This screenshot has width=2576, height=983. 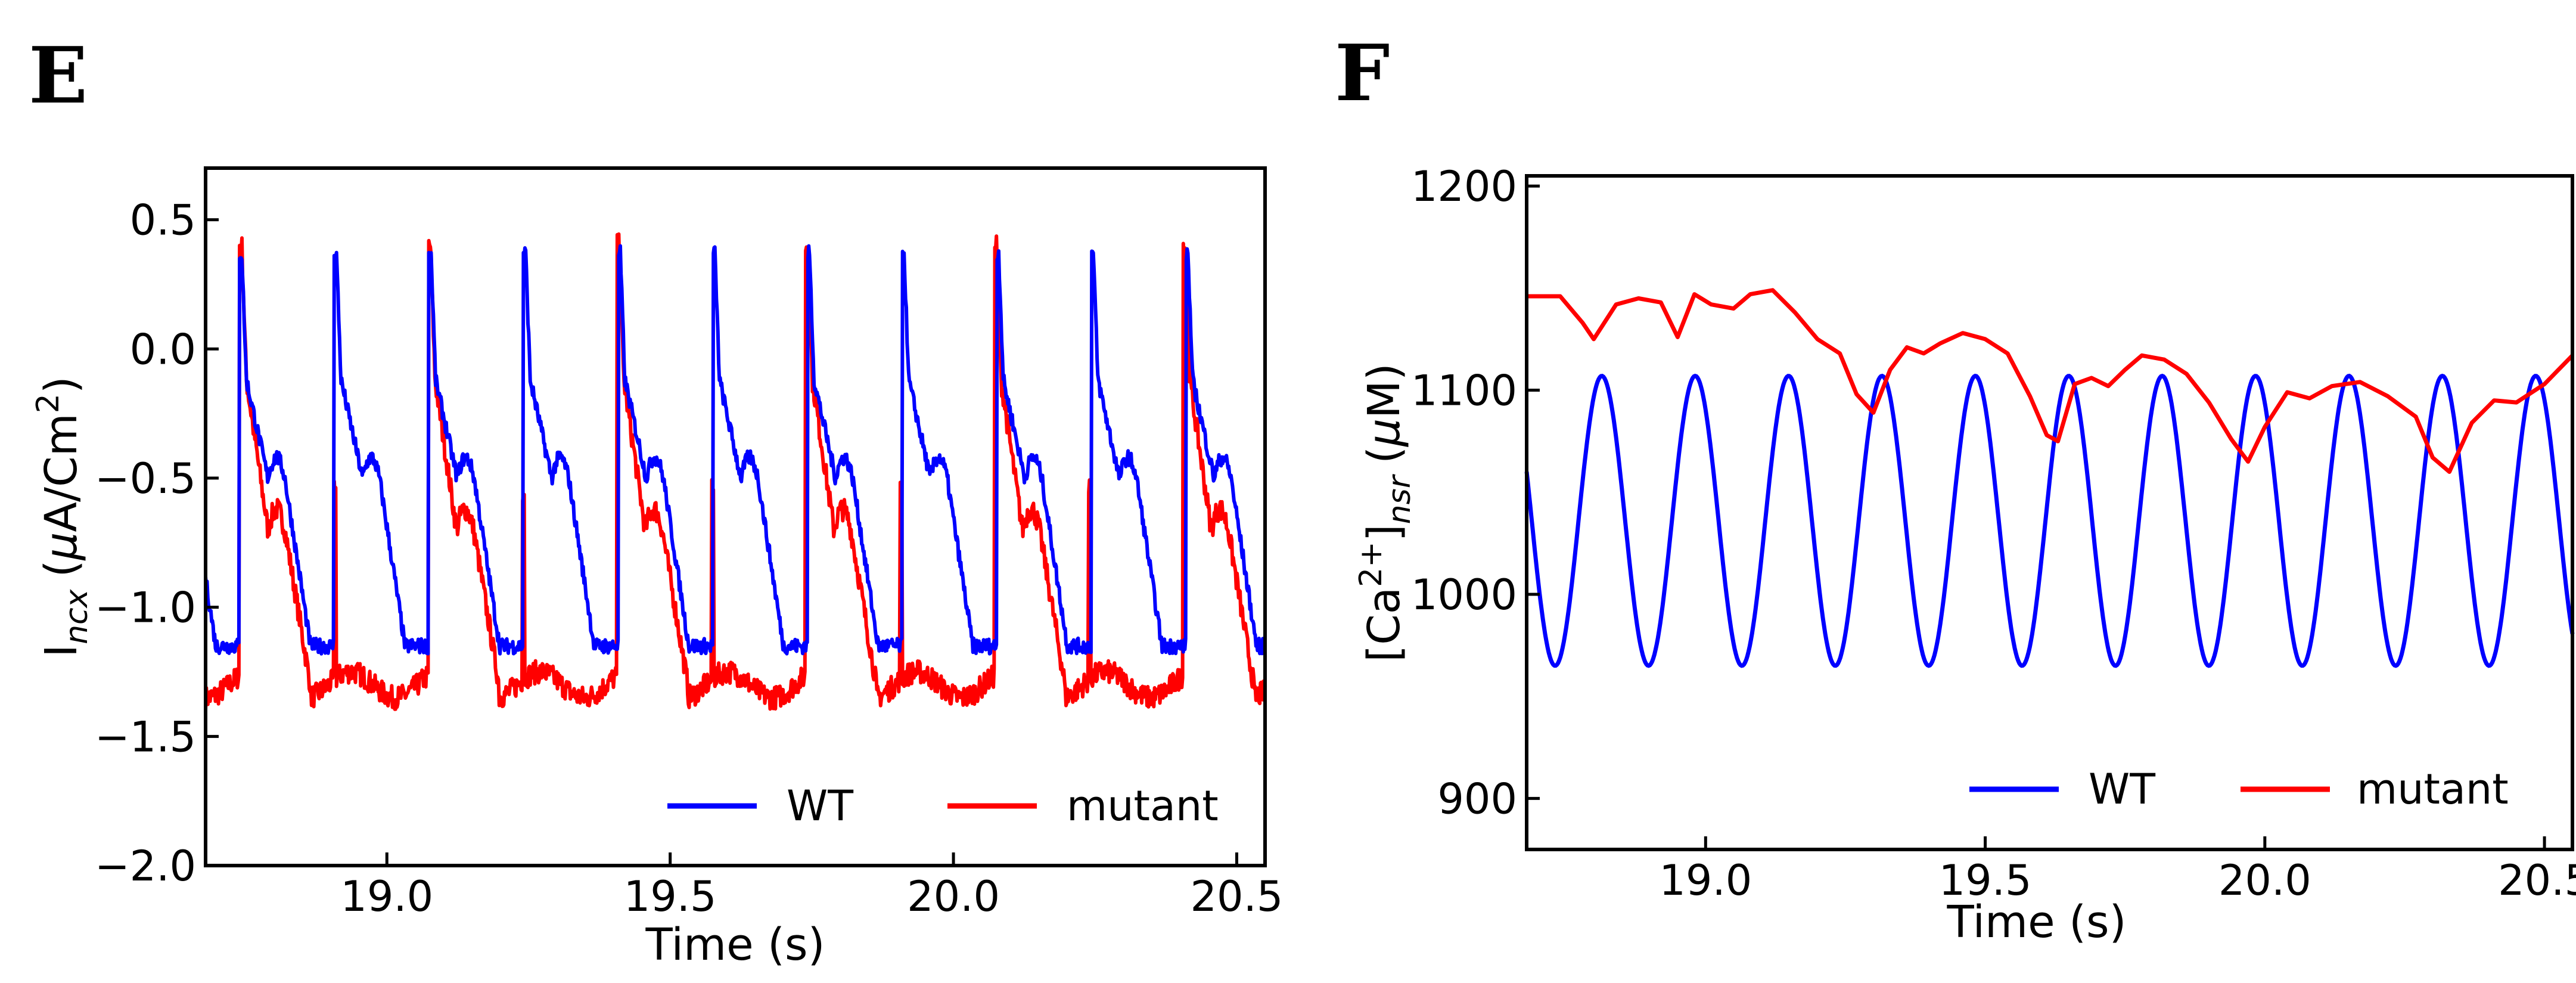 I want to click on panel-e-y-label-mu: μ, so click(x=61, y=546).